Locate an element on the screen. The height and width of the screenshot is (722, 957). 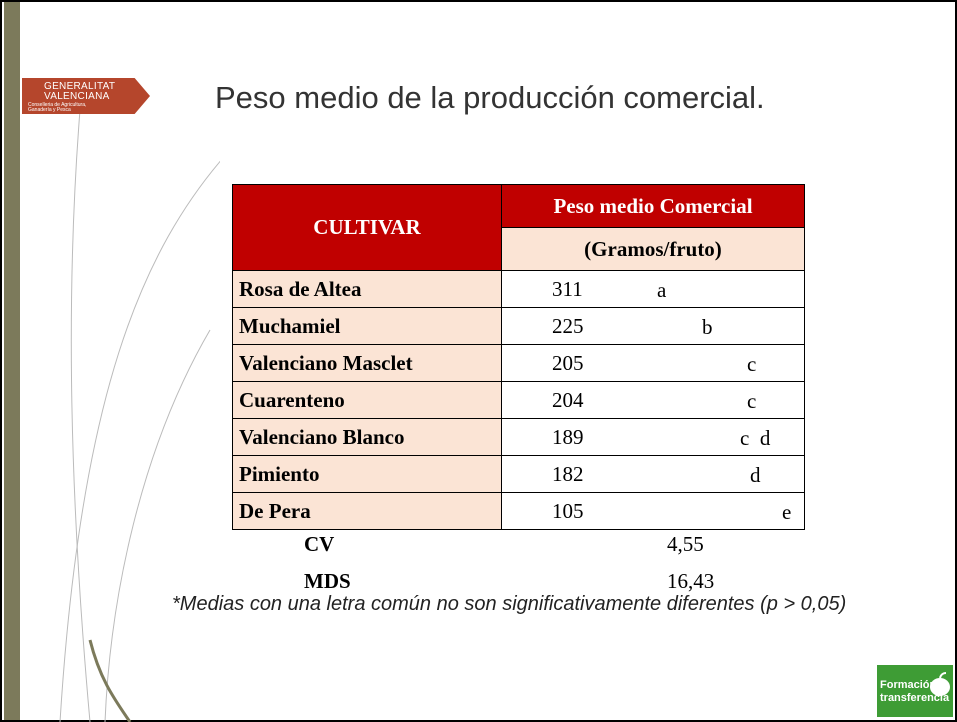
table-row: Pimiento 182 d is located at coordinates (518, 474).